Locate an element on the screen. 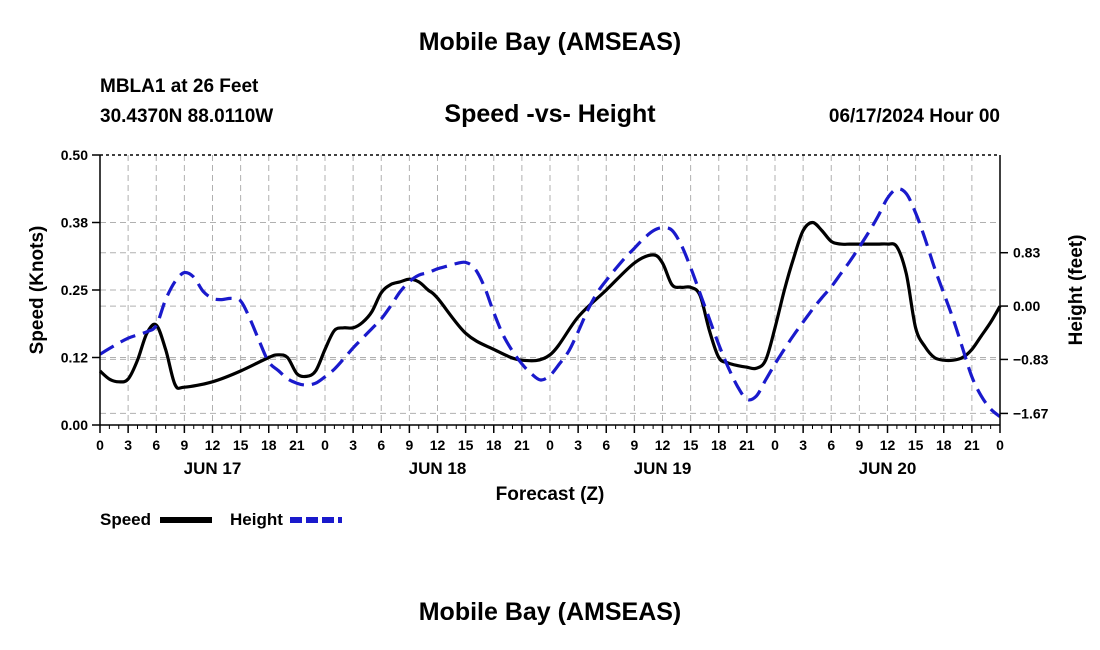 The image size is (1100, 650). legend-label-speed: Speed is located at coordinates (125, 519).